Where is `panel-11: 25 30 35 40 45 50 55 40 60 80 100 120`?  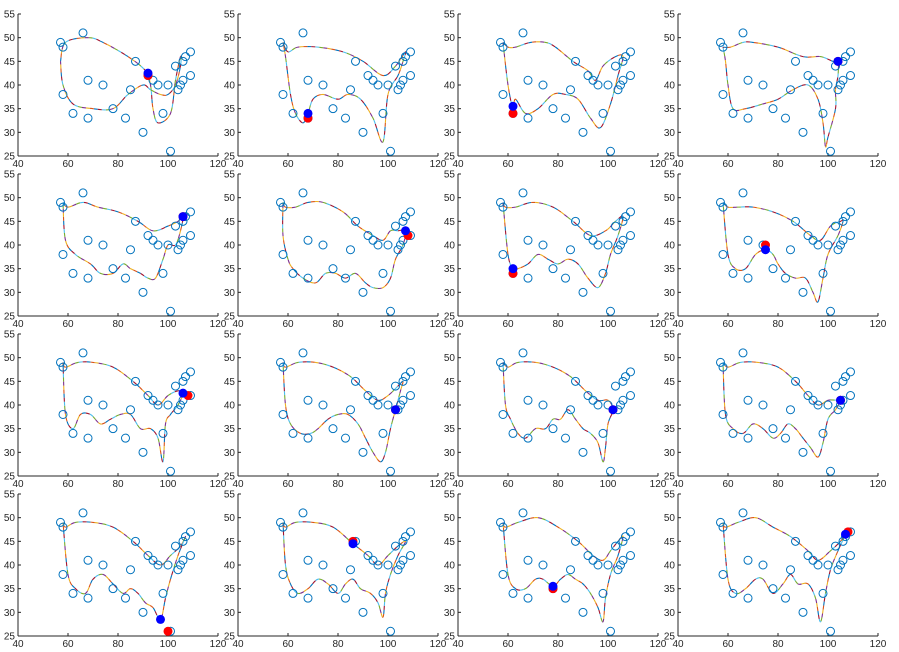 panel-11: 25 30 35 40 45 50 55 40 60 80 100 120 is located at coordinates (555, 410).